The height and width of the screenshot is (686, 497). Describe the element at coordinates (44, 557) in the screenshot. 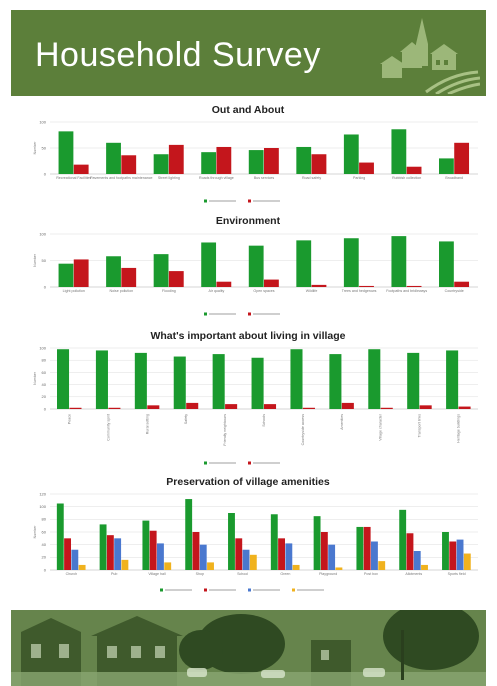

I see `y-tick-label: 20` at that location.